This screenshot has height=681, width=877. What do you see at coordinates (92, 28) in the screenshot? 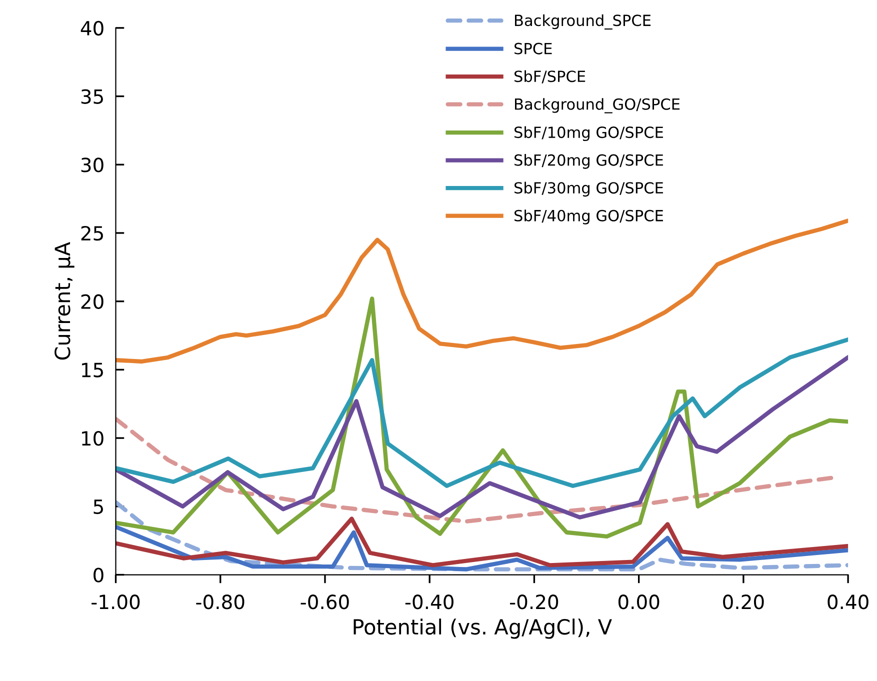
I see `y-tick-label: 40` at bounding box center [92, 28].